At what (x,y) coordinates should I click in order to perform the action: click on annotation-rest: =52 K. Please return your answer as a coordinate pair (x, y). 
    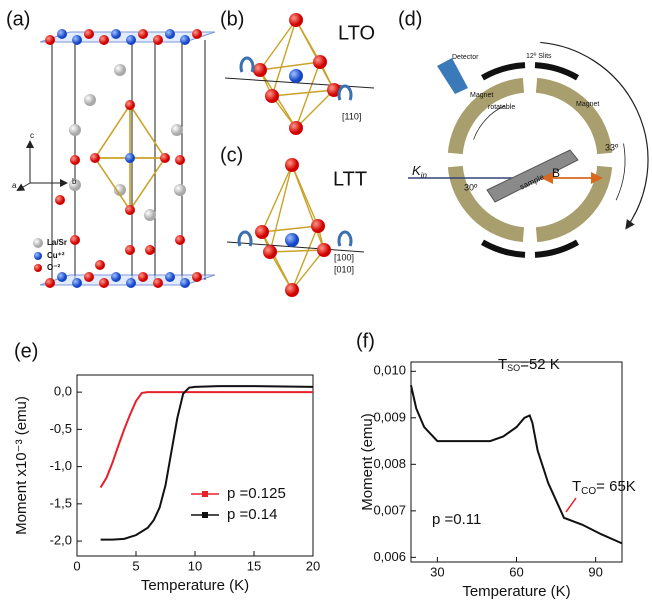
    Looking at the image, I should click on (540, 364).